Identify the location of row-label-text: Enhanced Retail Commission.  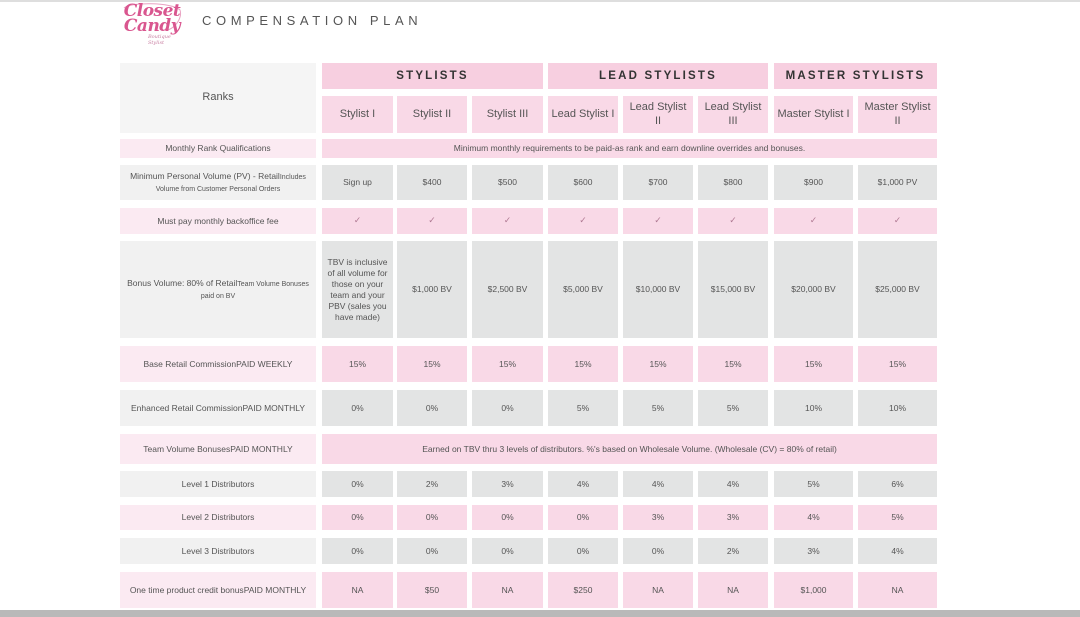
(187, 407).